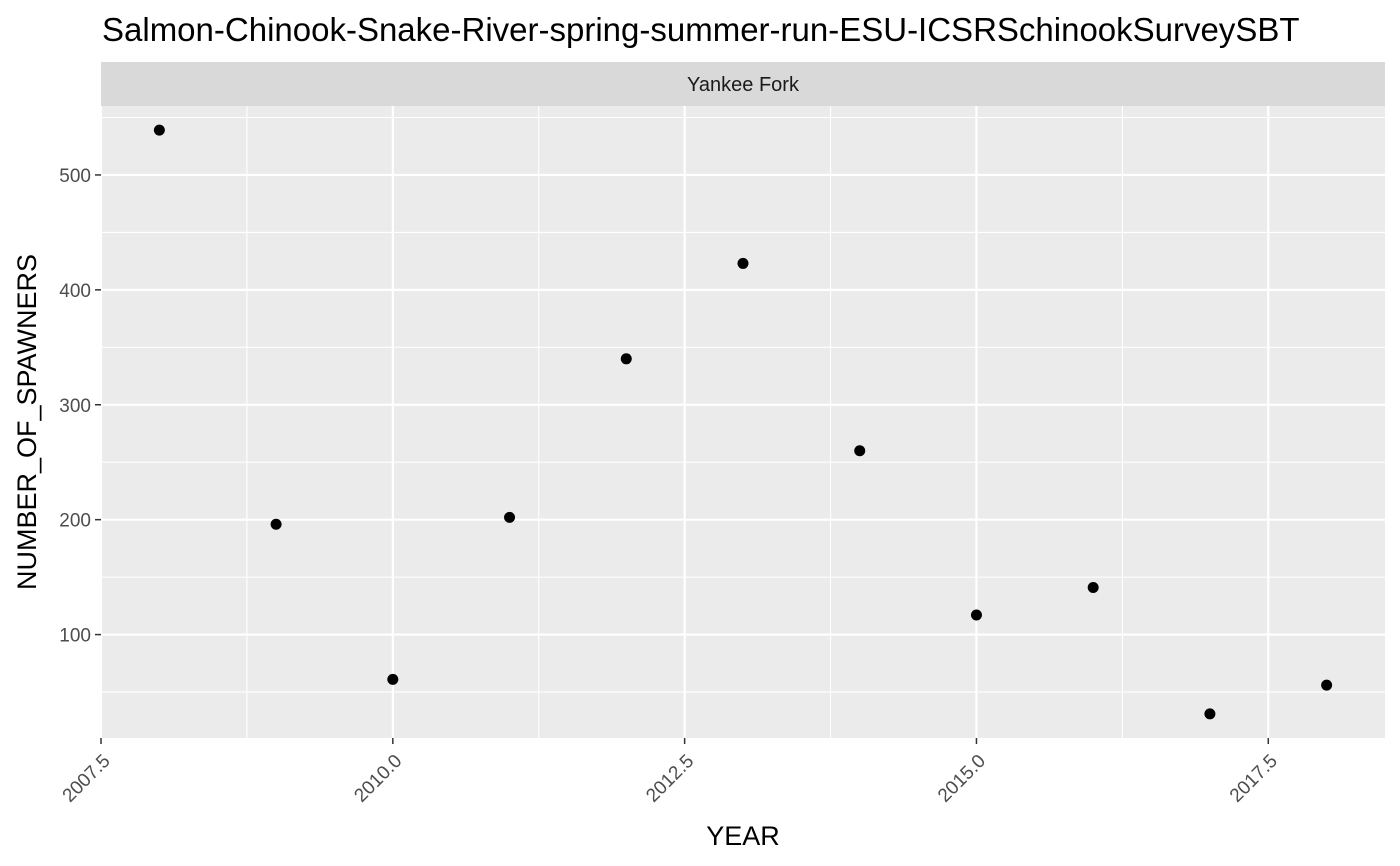 The image size is (1400, 866). I want to click on x-axis-title: YEAR, so click(743, 836).